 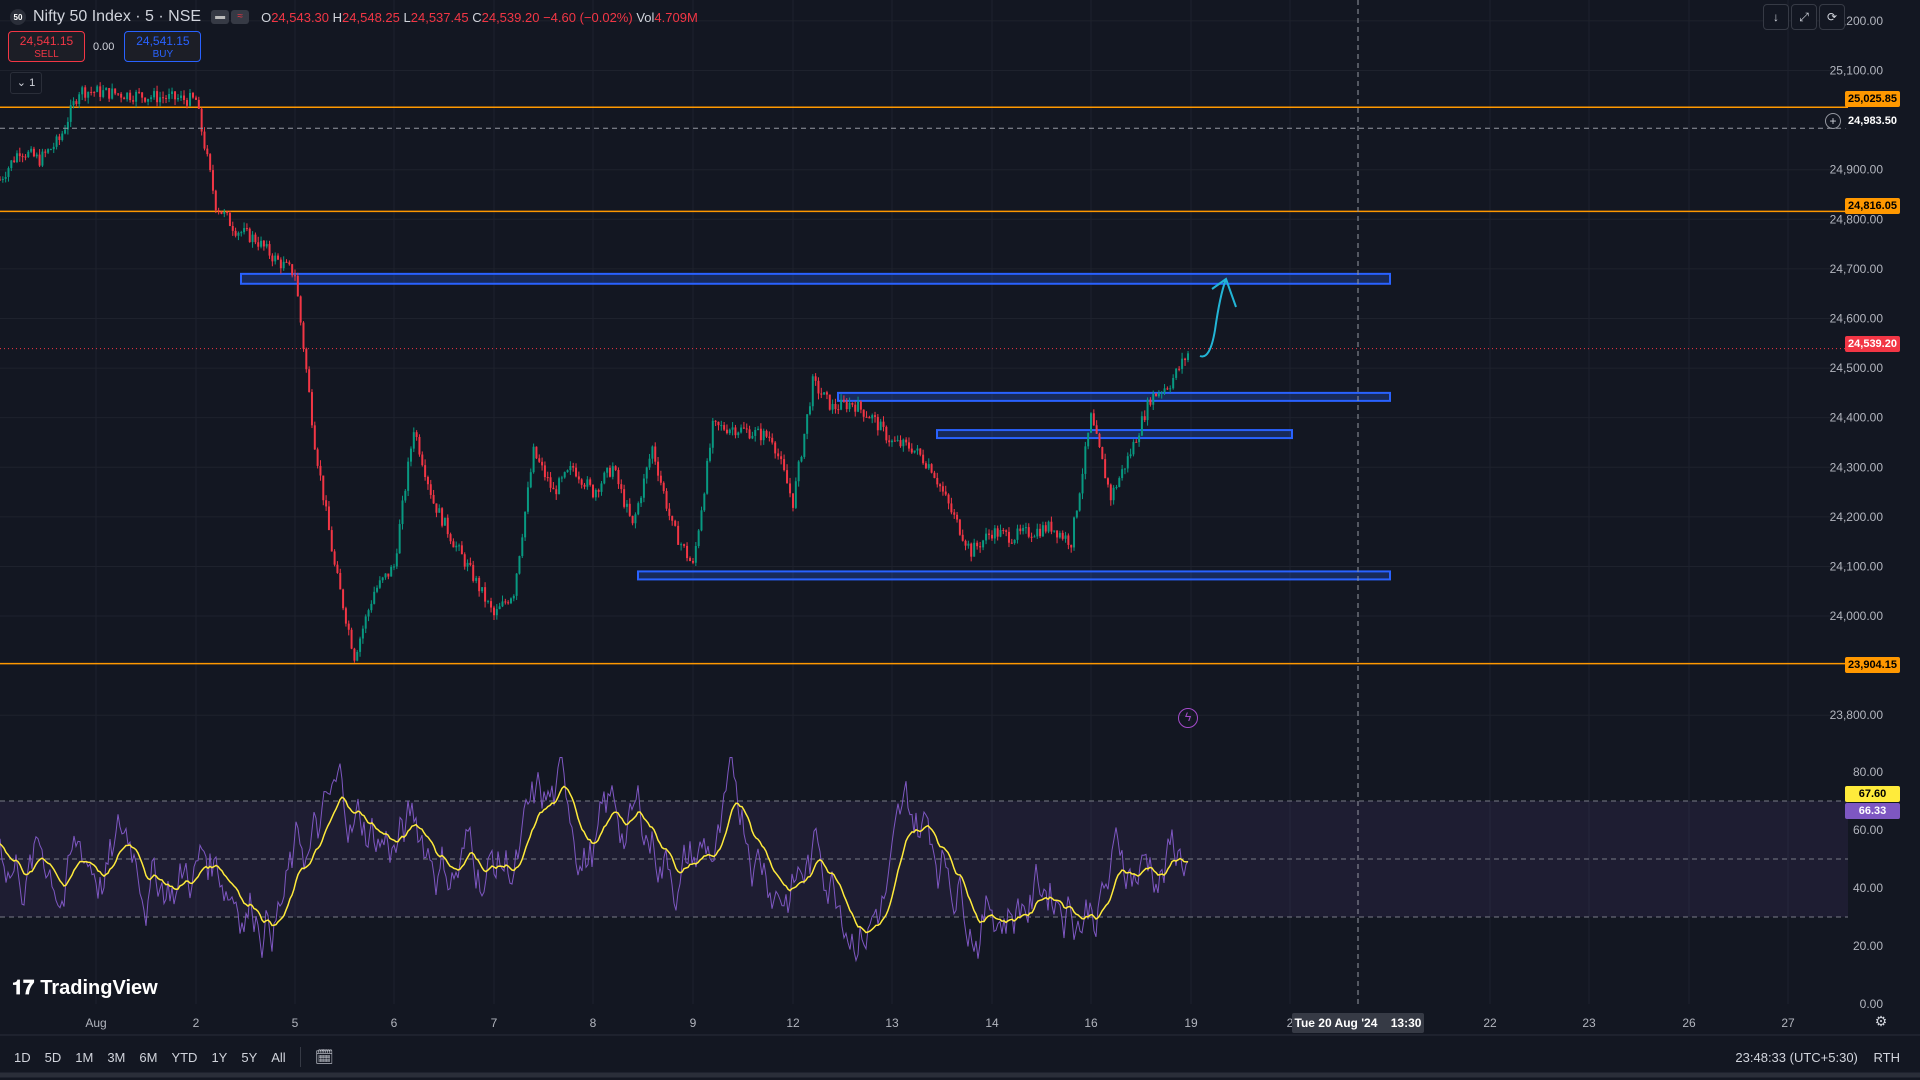 What do you see at coordinates (1817, 1057) in the screenshot?
I see `clock: 23:48:33 (UTC+5:30) RTH` at bounding box center [1817, 1057].